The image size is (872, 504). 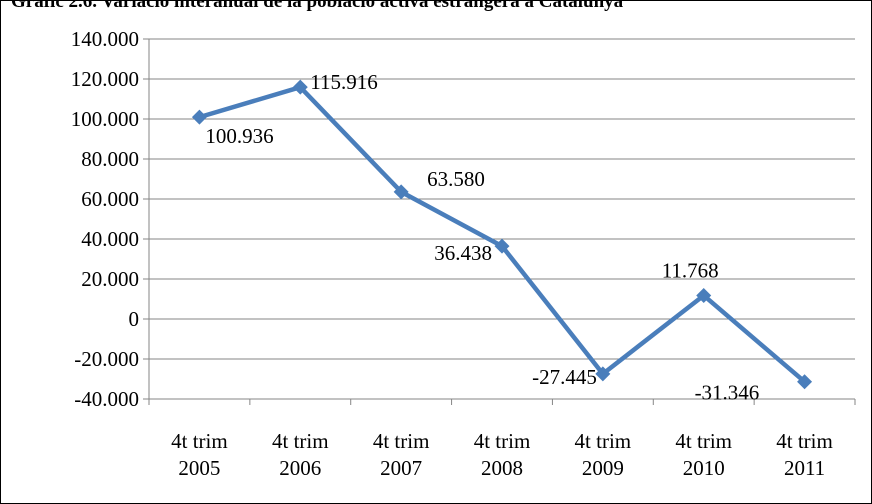 What do you see at coordinates (727, 393) in the screenshot?
I see `data-label: -31.346` at bounding box center [727, 393].